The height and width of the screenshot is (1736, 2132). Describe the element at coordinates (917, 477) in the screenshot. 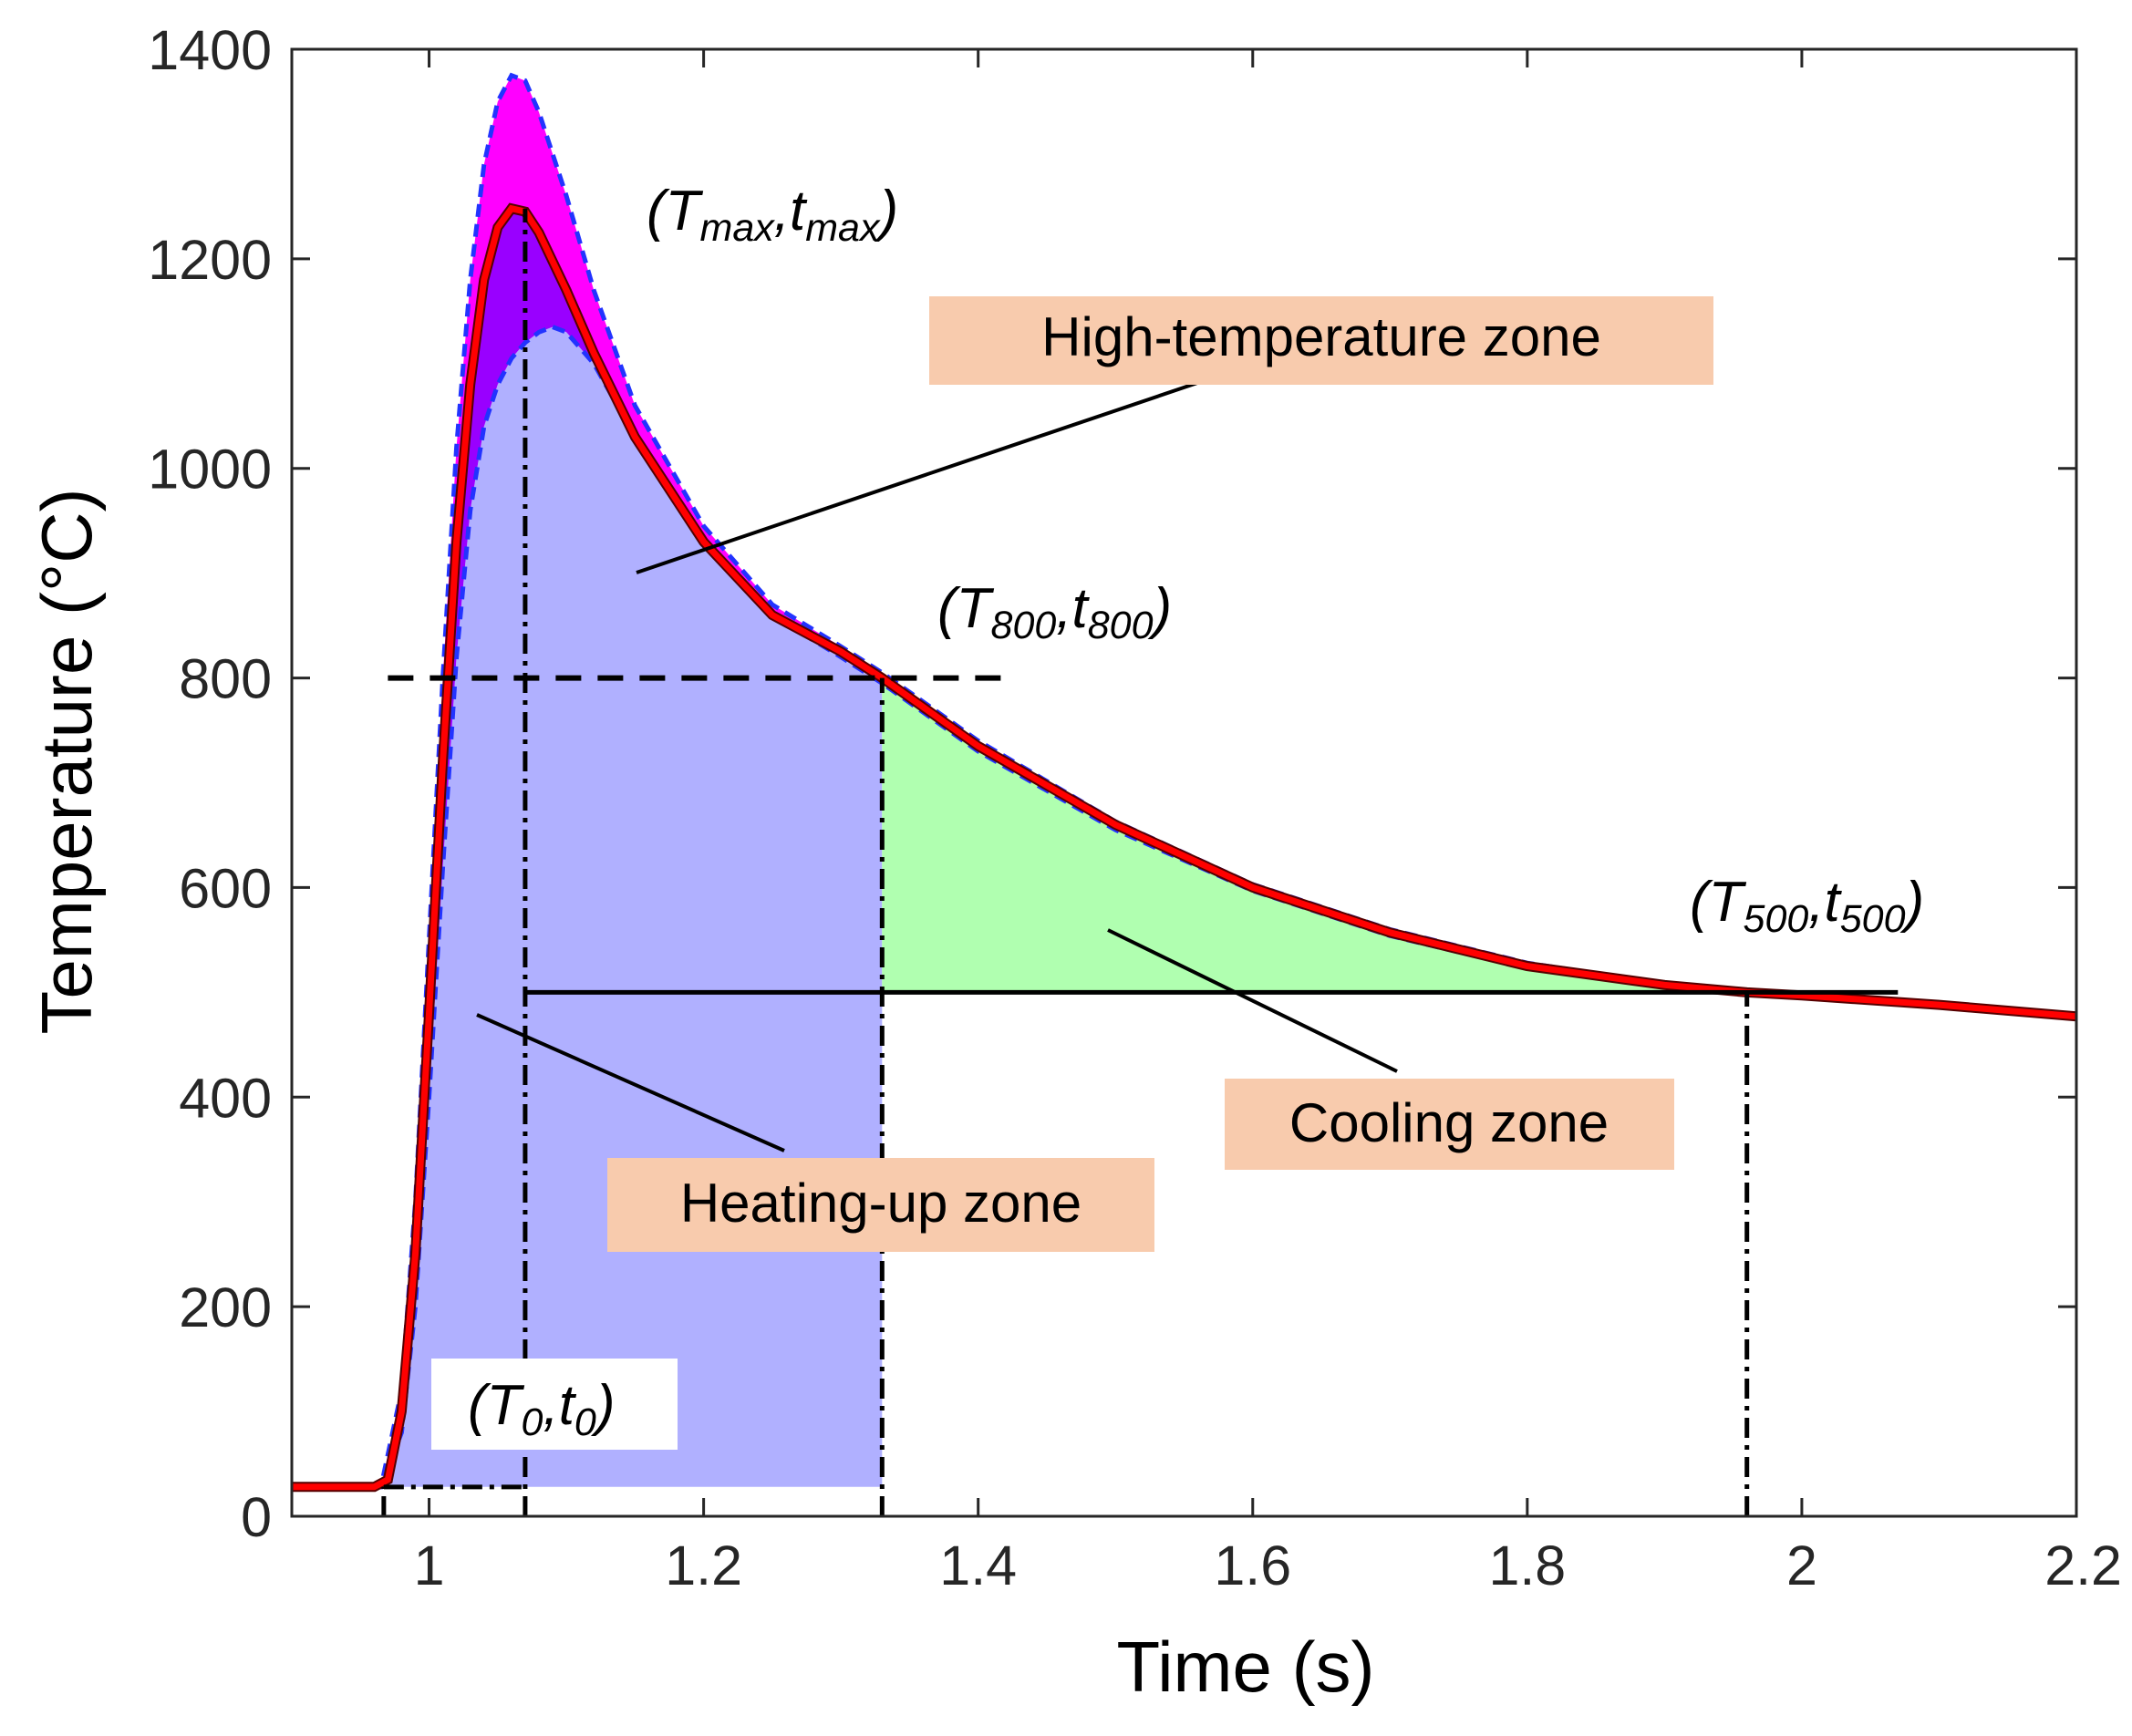

I see `high-temp-zone-leader` at that location.